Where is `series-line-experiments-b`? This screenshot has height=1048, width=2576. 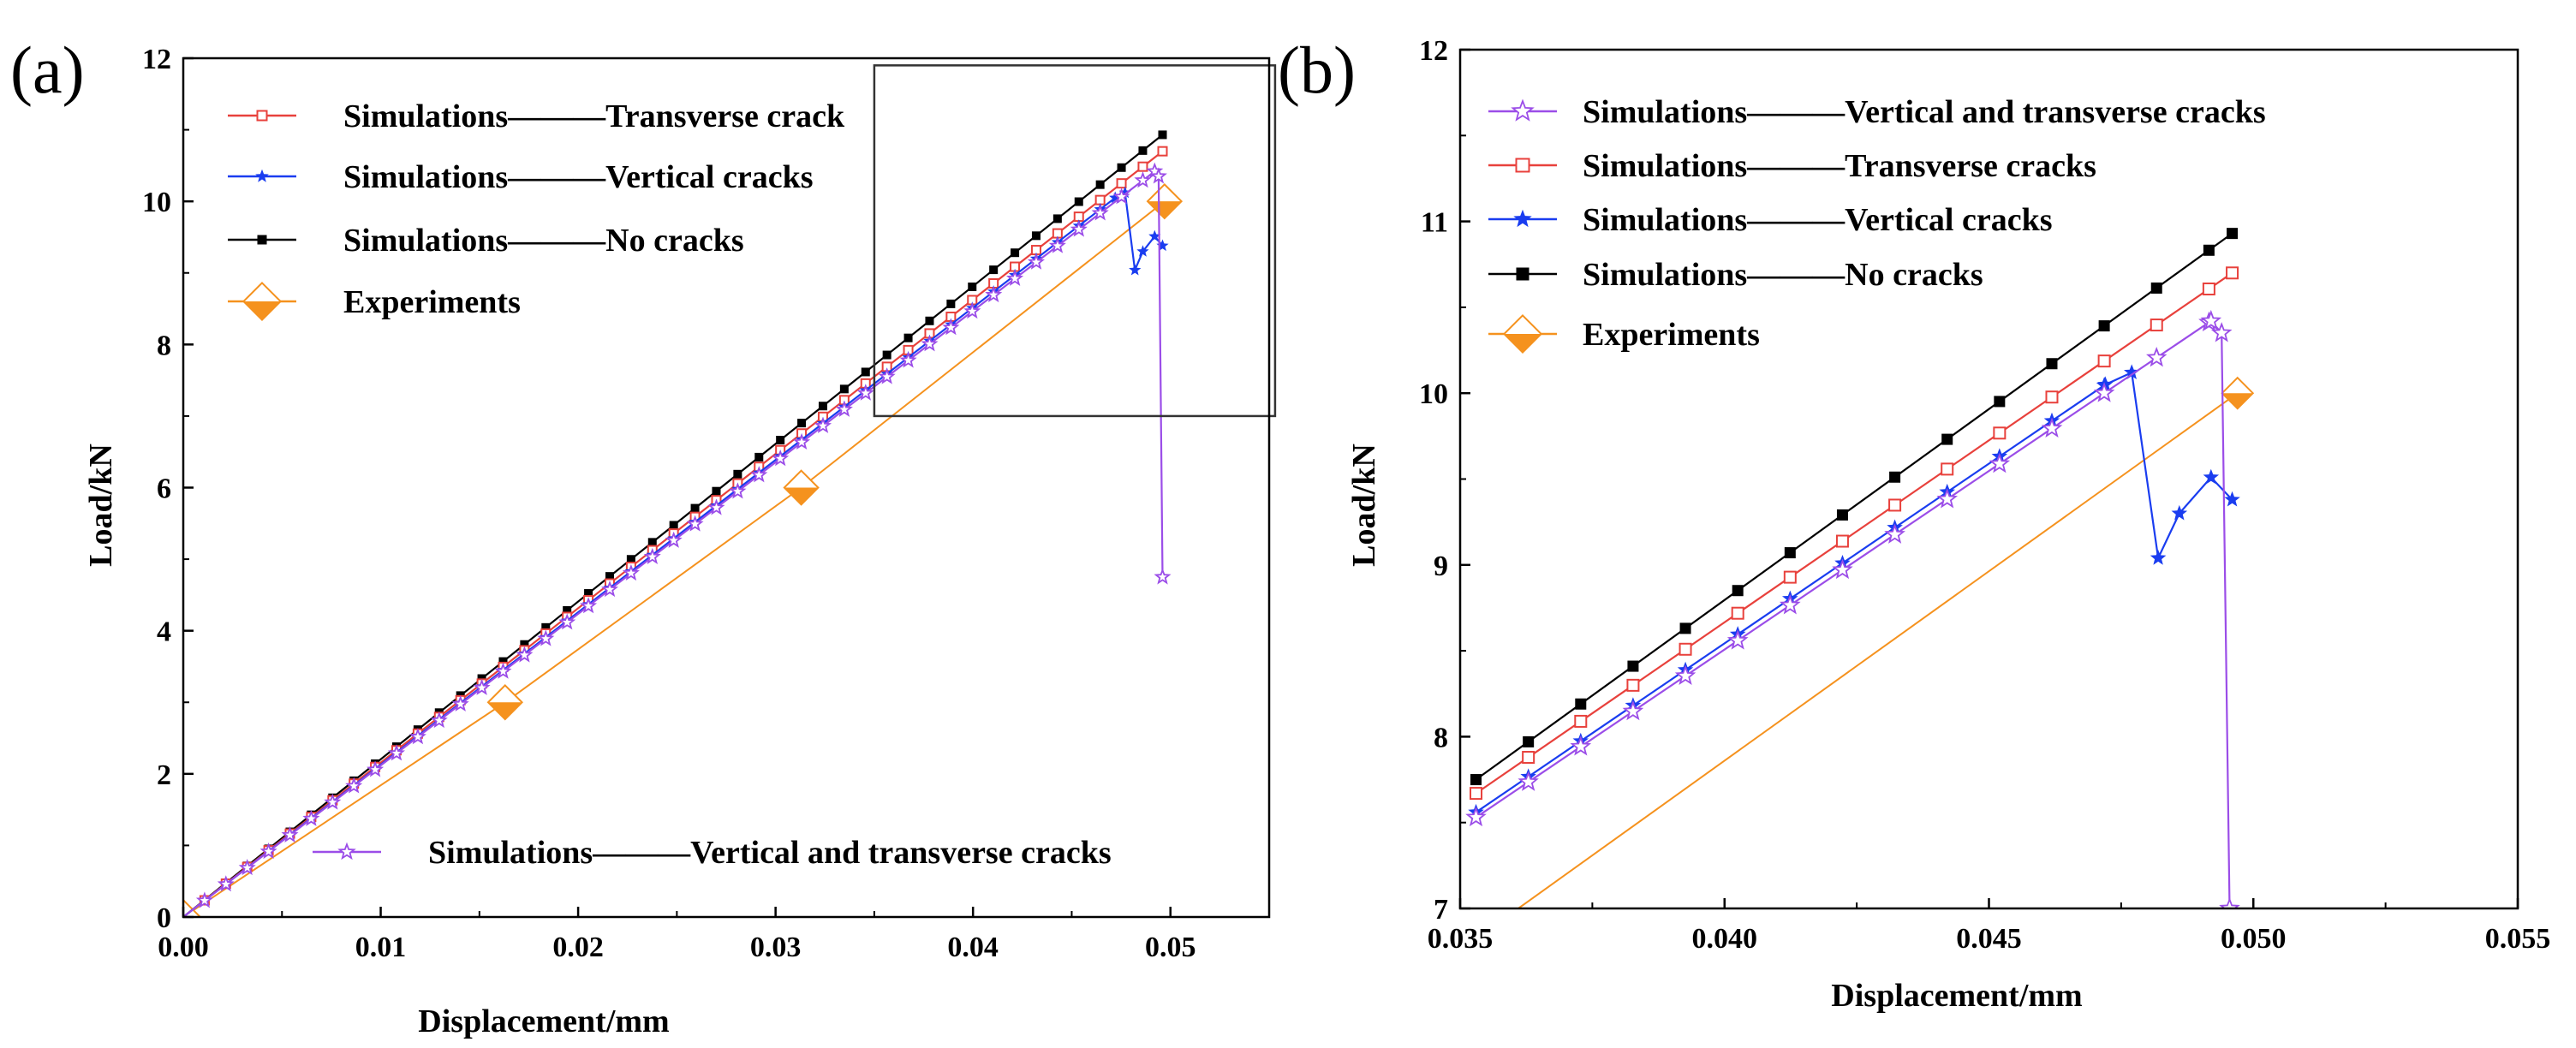
series-line-experiments-b is located at coordinates (1878, 650).